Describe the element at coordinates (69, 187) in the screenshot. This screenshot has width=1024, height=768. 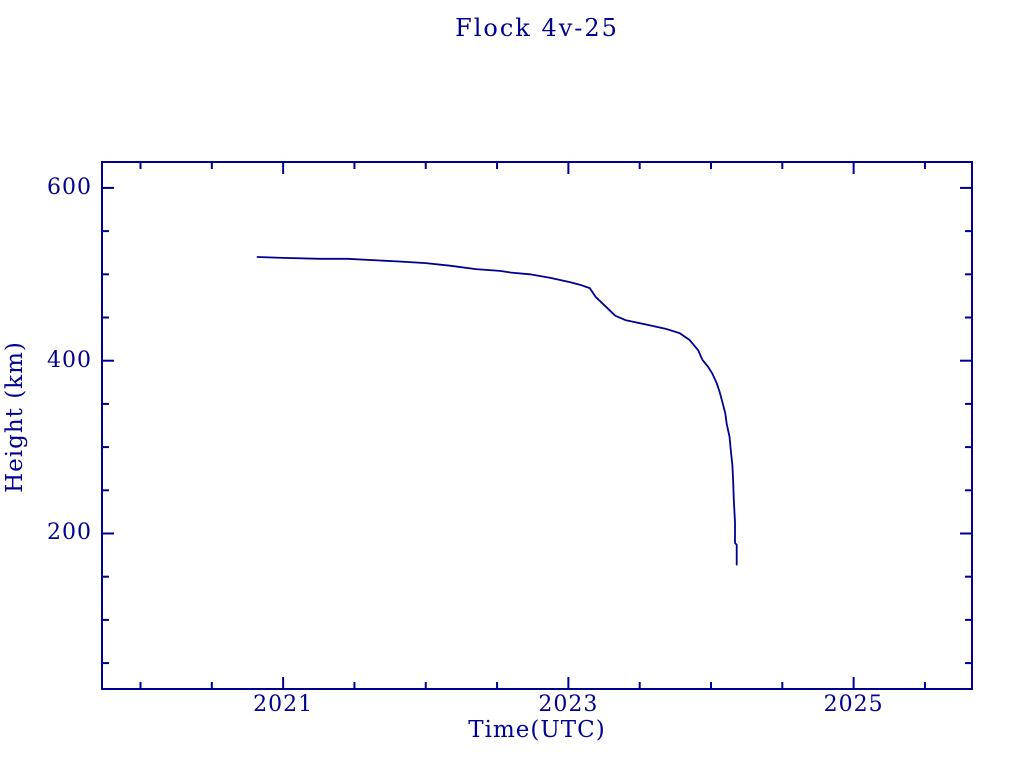
I see `y-tick-label: 600` at that location.